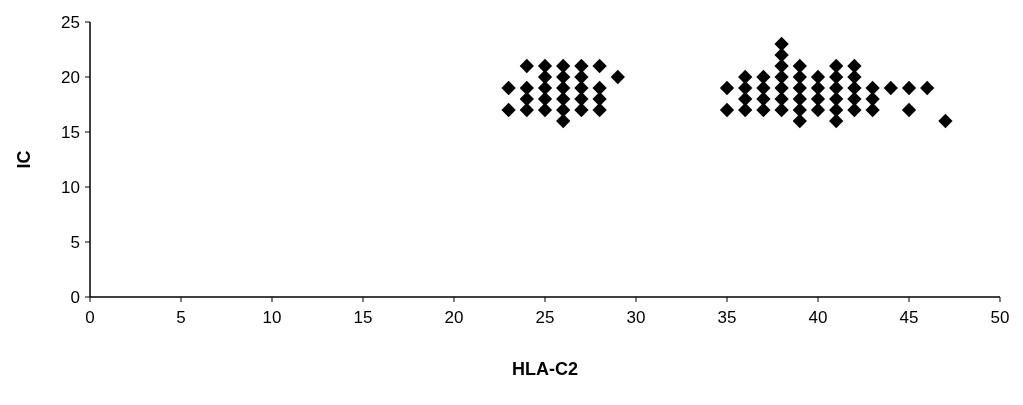  What do you see at coordinates (636, 317) in the screenshot?
I see `x-tick-label: 30` at bounding box center [636, 317].